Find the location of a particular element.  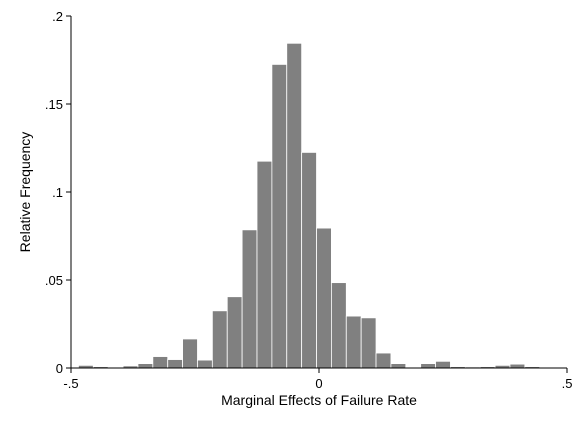

x-tick-label: .5 is located at coordinates (567, 383).